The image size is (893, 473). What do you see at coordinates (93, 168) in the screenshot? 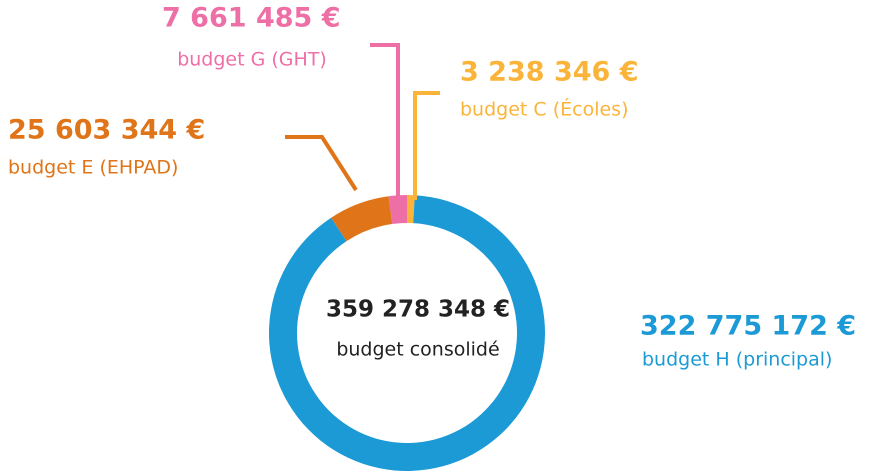
I see `category-label: budget E (EHPAD)` at bounding box center [93, 168].